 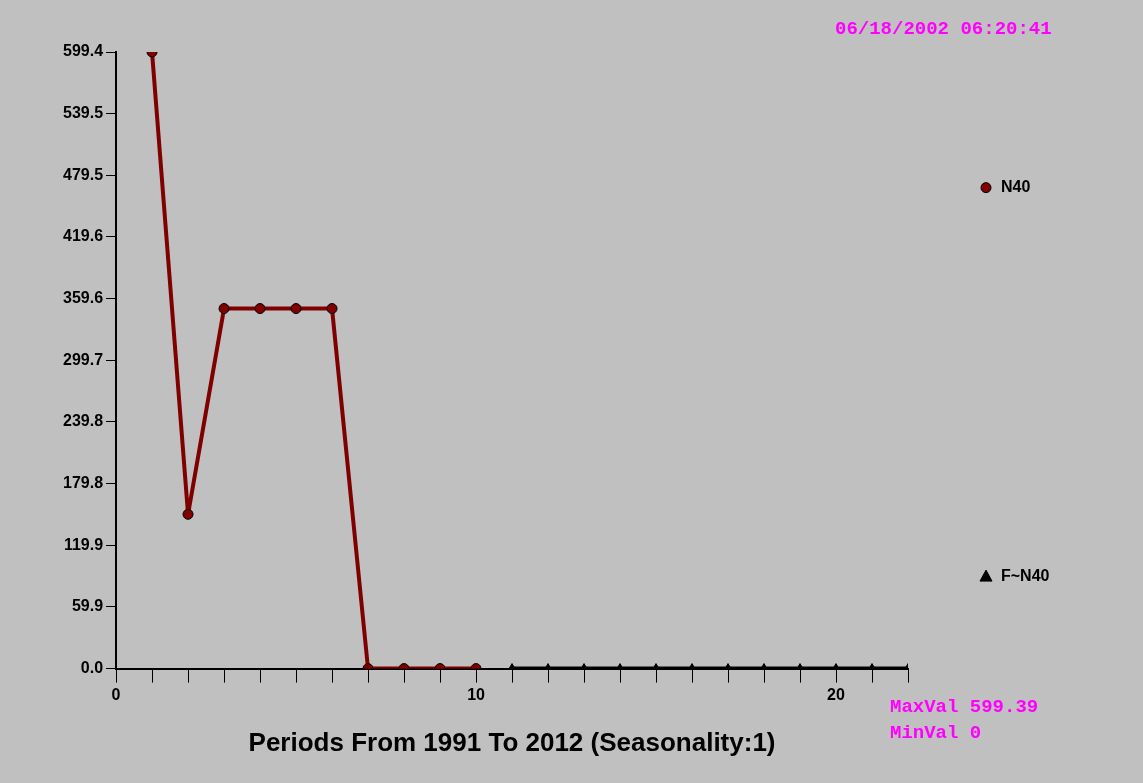 What do you see at coordinates (83, 51) in the screenshot?
I see `y-tick-label: 599.4` at bounding box center [83, 51].